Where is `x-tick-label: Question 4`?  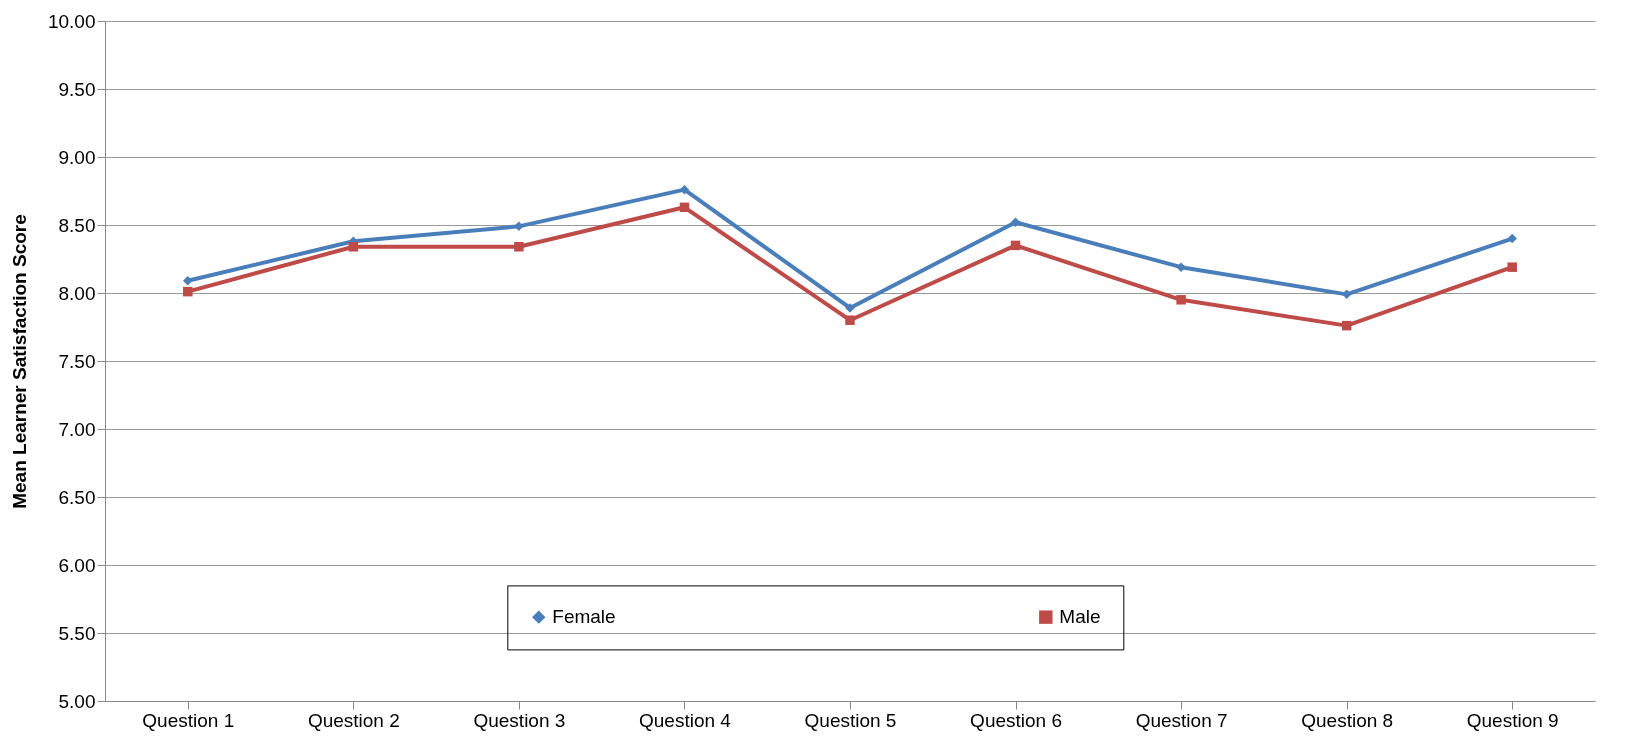
x-tick-label: Question 4 is located at coordinates (685, 720).